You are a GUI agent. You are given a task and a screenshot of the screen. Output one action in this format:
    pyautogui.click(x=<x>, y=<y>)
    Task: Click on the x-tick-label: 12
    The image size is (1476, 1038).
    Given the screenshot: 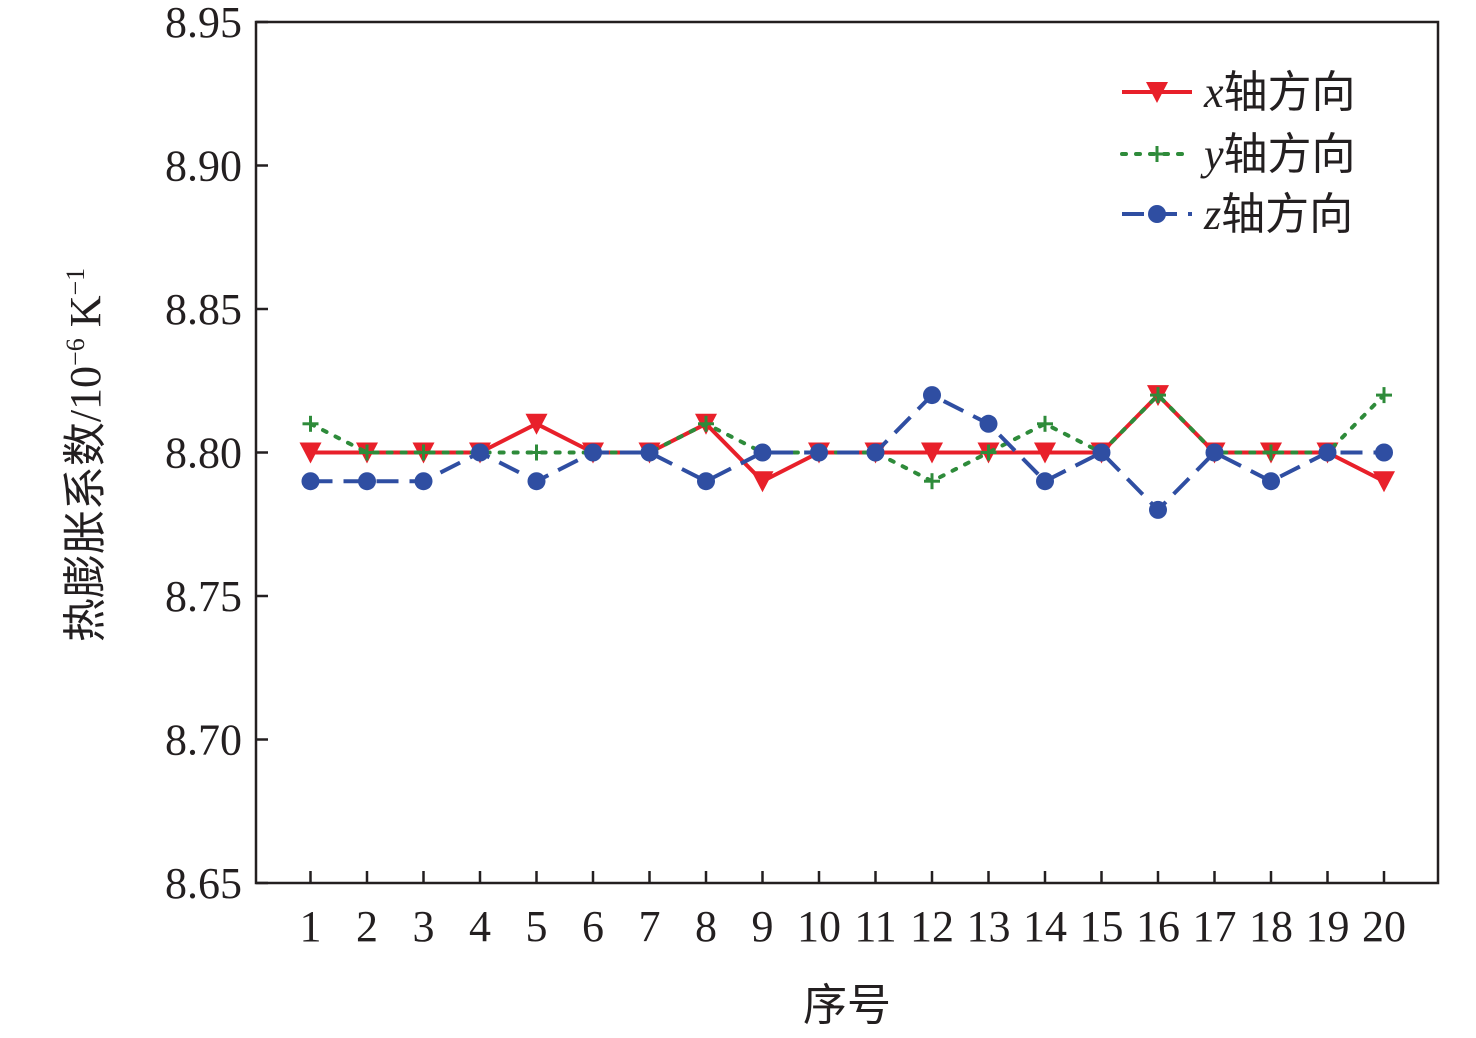 What is the action you would take?
    pyautogui.click(x=932, y=926)
    